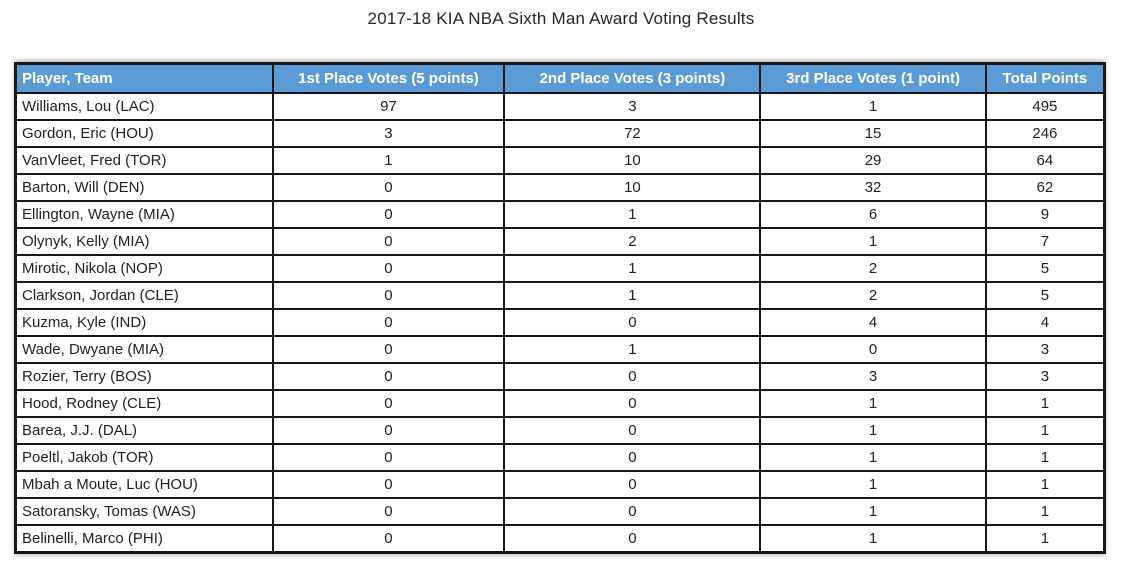 This screenshot has width=1122, height=579. I want to click on player-cell: VanVleet, Fred (TOR), so click(144, 160).